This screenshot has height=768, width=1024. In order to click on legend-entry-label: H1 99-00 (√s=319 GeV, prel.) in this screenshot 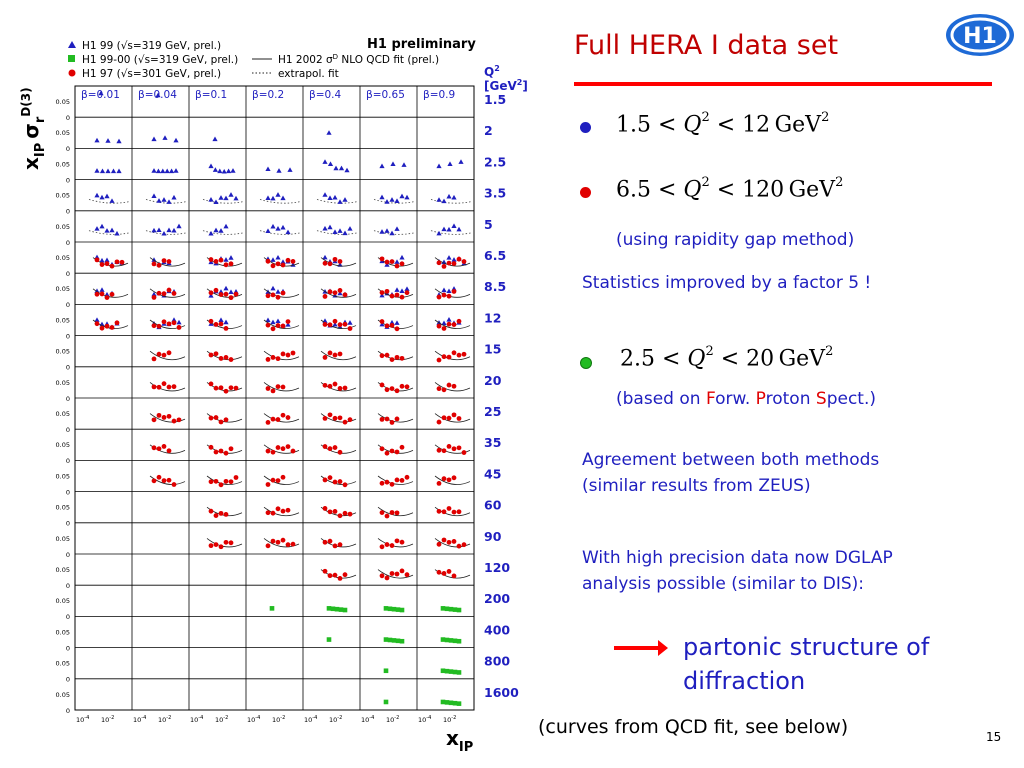, I will do `click(160, 60)`.